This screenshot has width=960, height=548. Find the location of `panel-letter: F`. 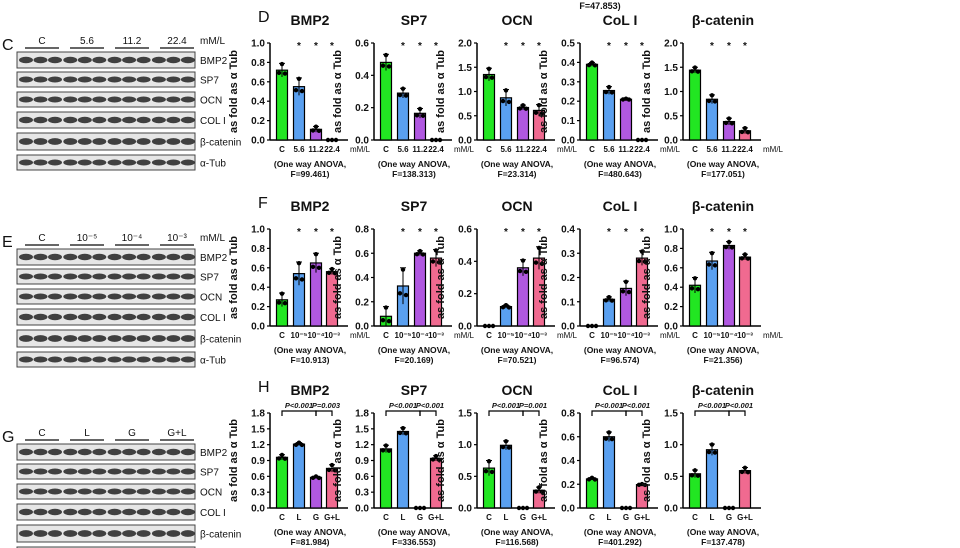

panel-letter: F is located at coordinates (263, 203).